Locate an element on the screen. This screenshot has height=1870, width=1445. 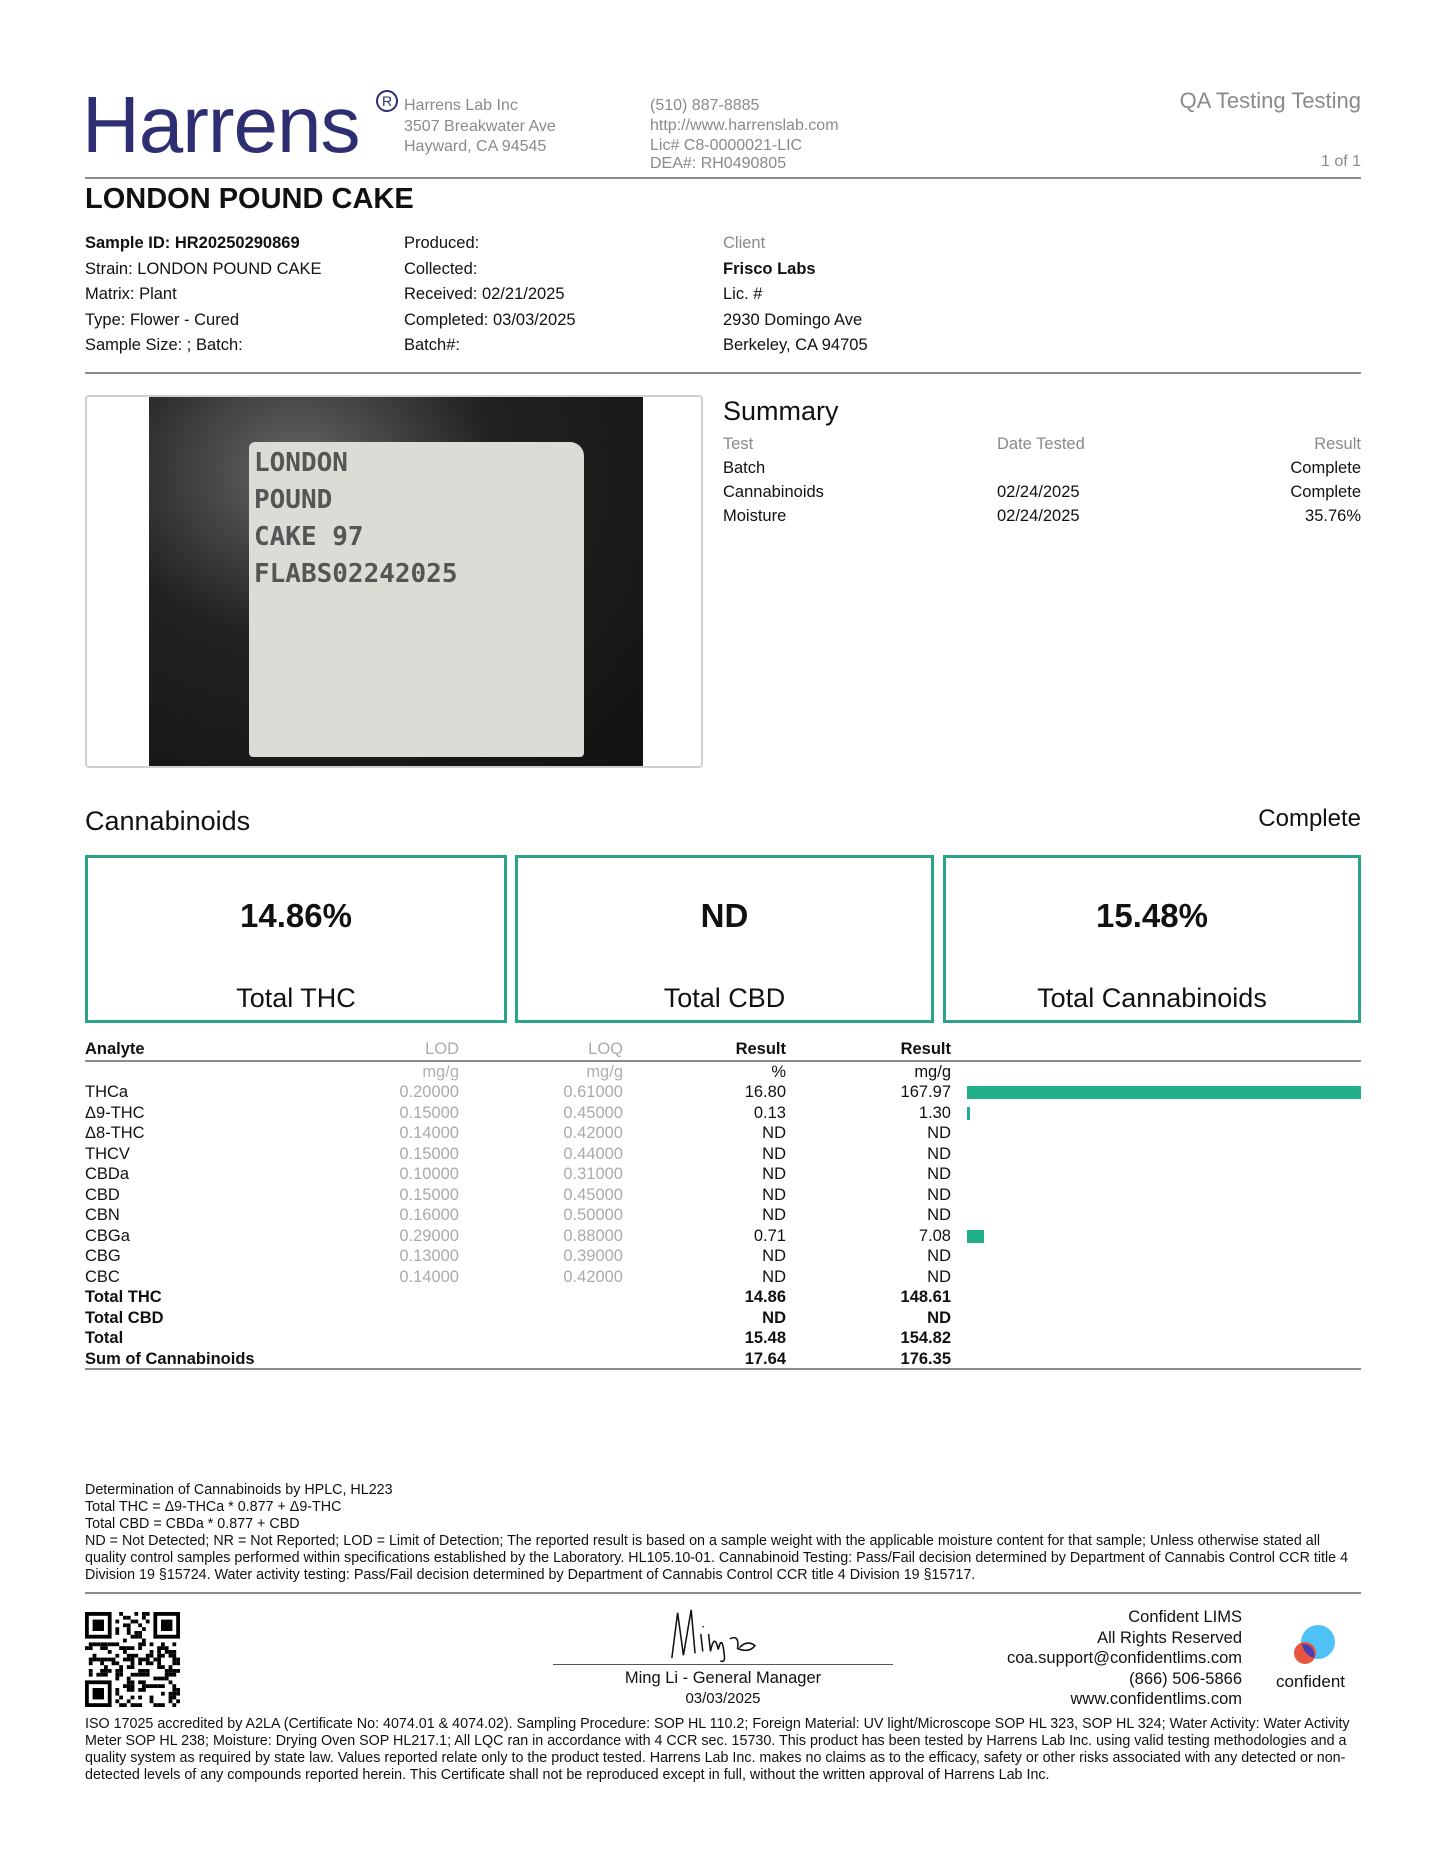
col-result-pct: Result is located at coordinates (760, 1049).